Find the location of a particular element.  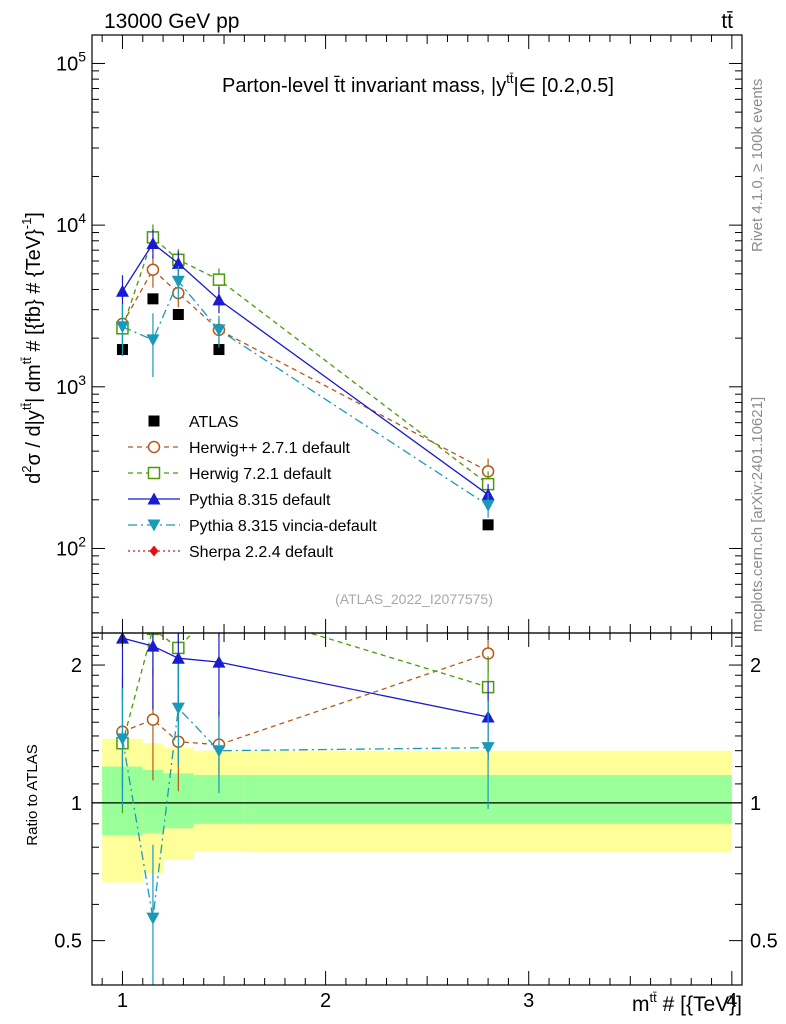

main-series-pythia-8-315-default is located at coordinates (305, 367).